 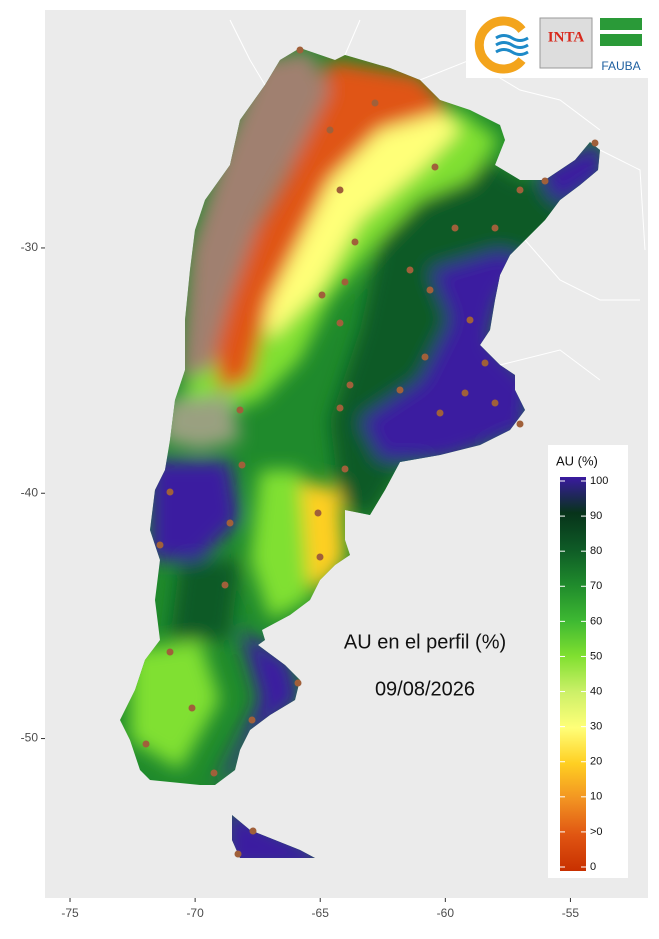 What do you see at coordinates (596, 832) in the screenshot?
I see `legend-label: >0` at bounding box center [596, 832].